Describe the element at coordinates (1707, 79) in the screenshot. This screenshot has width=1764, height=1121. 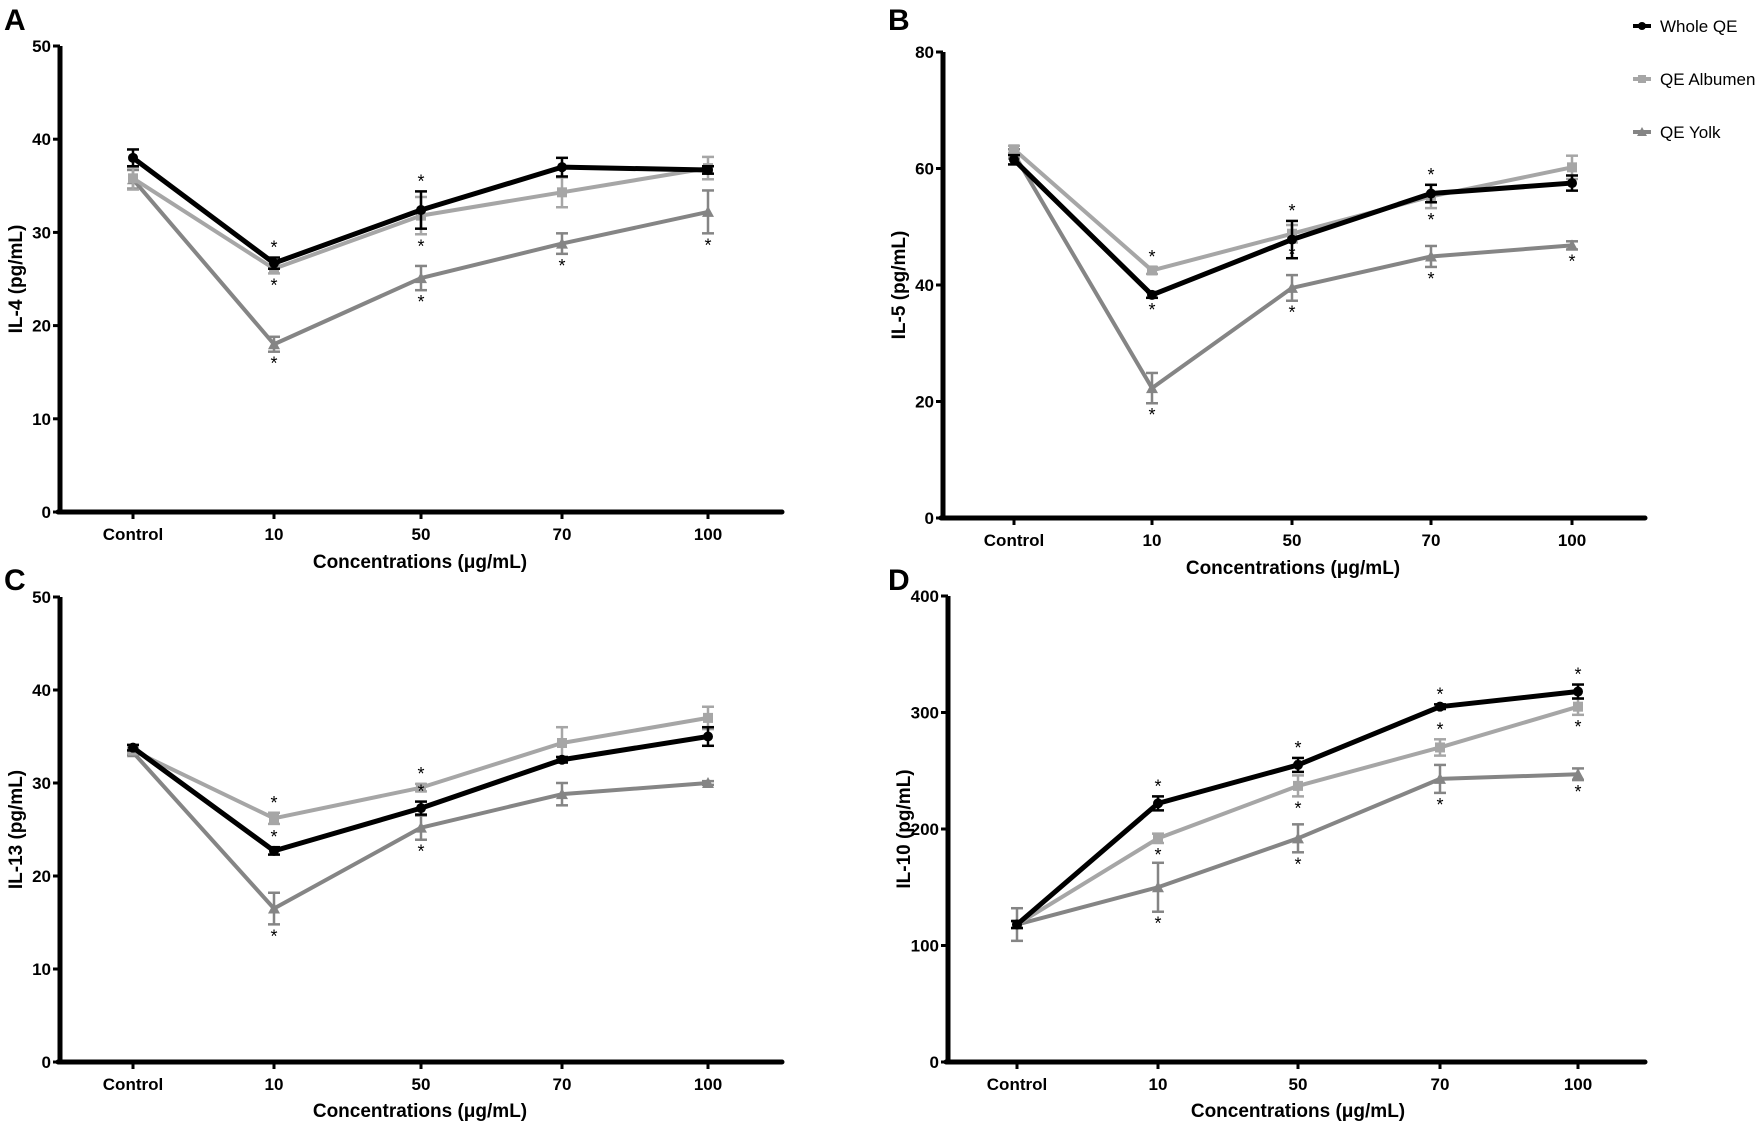
I see `legend-label: QE Albumen` at that location.